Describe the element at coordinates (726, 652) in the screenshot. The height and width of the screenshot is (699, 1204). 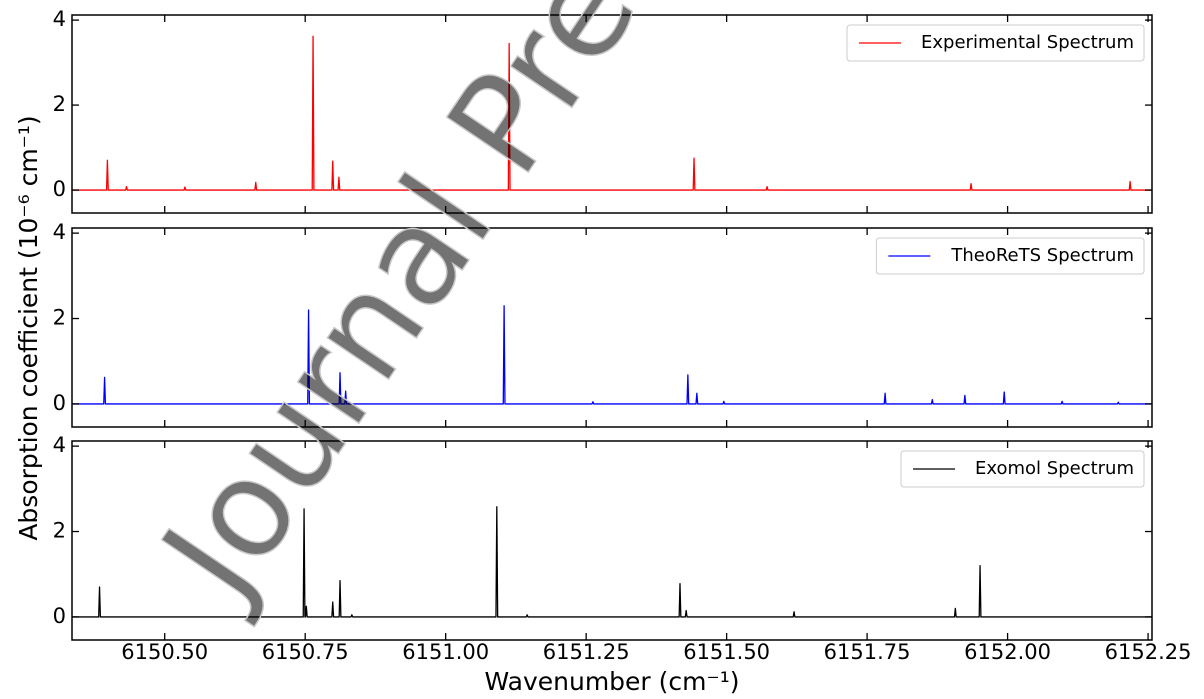
I see `x-tick-label: 6151.50` at that location.